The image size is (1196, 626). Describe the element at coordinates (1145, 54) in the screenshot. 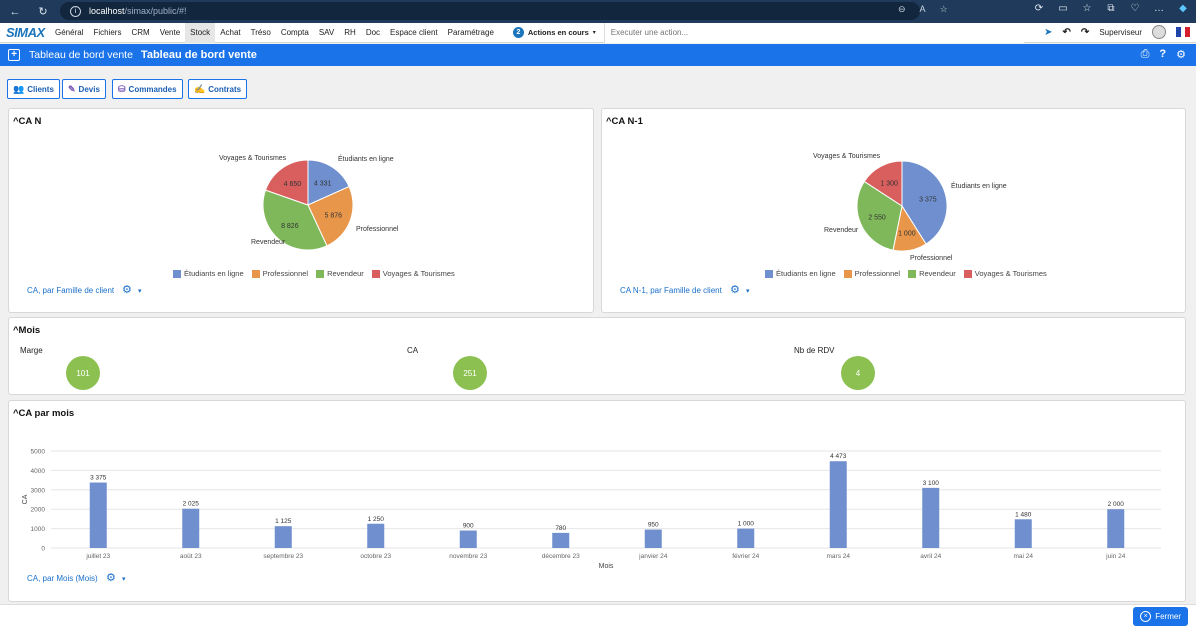

I see `print-icon: ⎙` at that location.